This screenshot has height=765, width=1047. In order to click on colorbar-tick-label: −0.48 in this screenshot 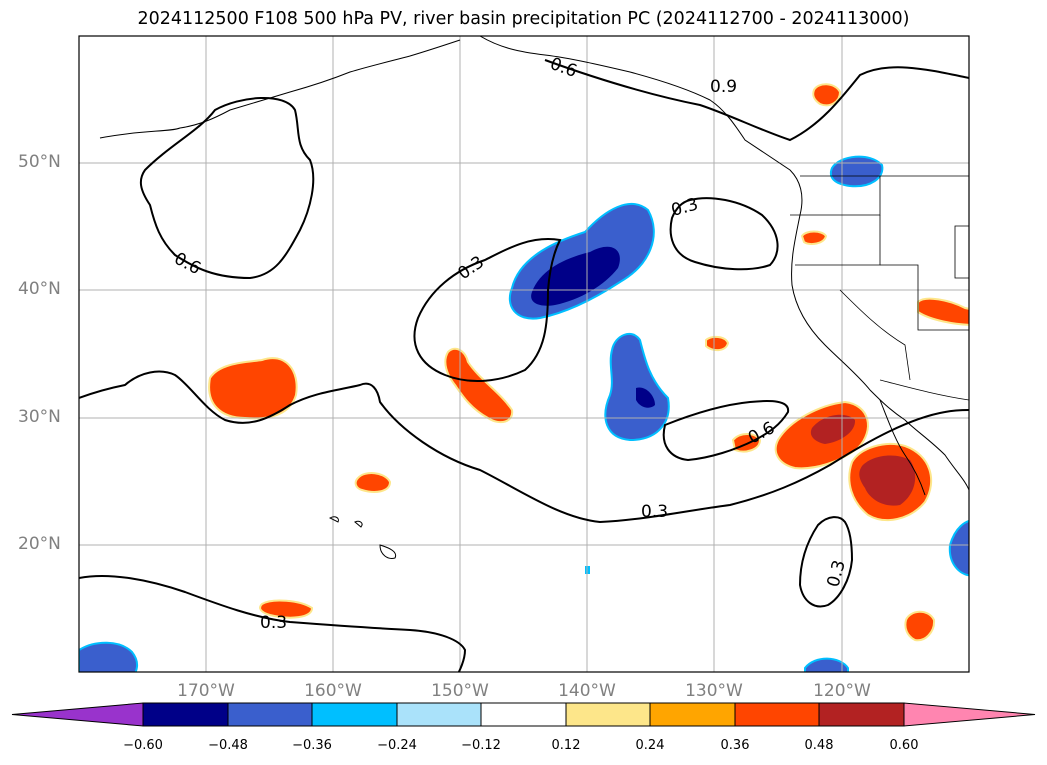, I will do `click(228, 745)`.